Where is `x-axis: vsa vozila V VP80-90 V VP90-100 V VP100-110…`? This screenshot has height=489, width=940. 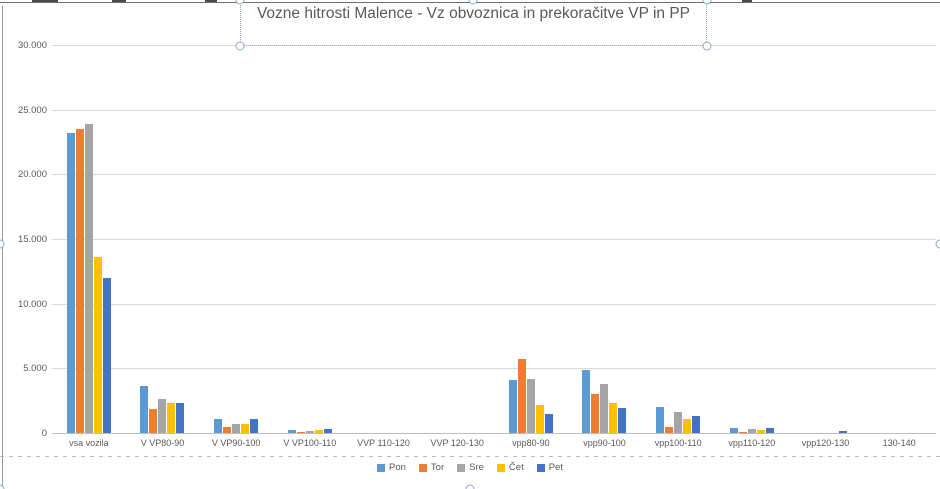 x-axis: vsa vozila V VP80-90 V VP90-100 V VP100-110… is located at coordinates (494, 445).